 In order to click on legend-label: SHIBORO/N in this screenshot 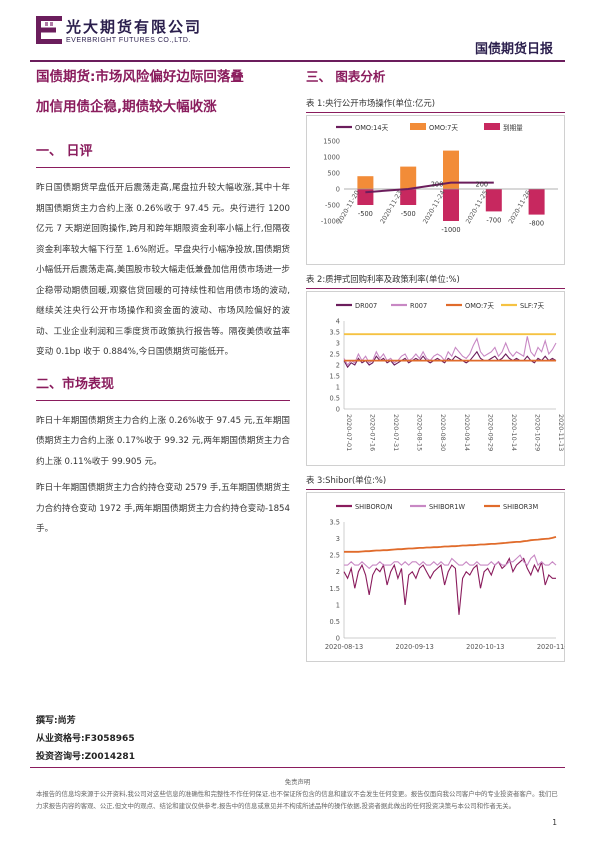, I will do `click(374, 507)`.